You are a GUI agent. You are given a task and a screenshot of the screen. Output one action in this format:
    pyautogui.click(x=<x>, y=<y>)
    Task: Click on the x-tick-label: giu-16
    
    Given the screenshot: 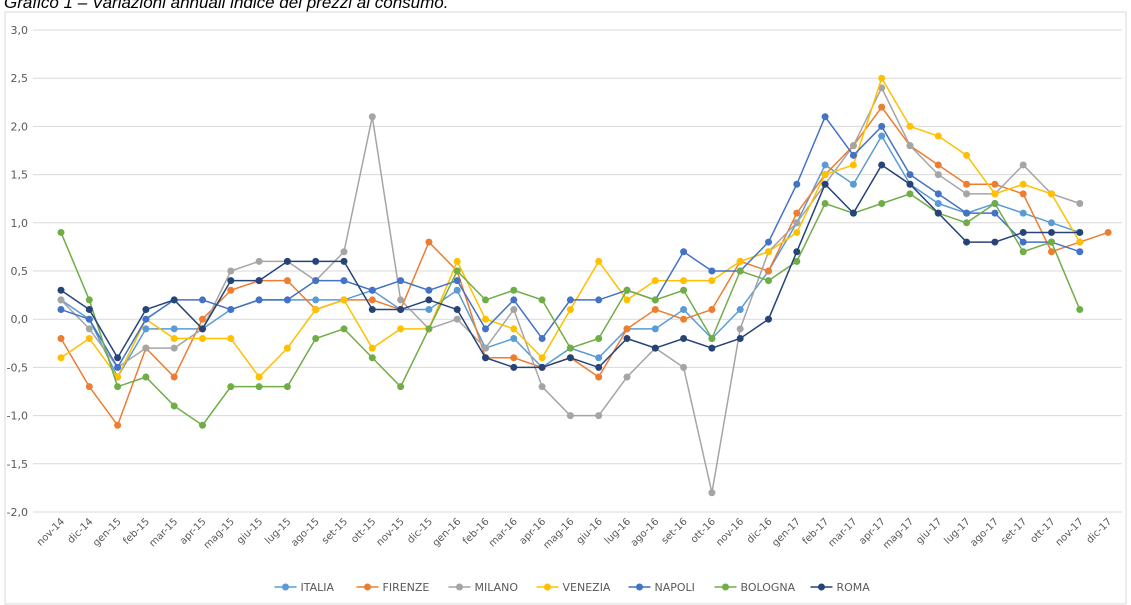 What is the action you would take?
    pyautogui.click(x=590, y=531)
    